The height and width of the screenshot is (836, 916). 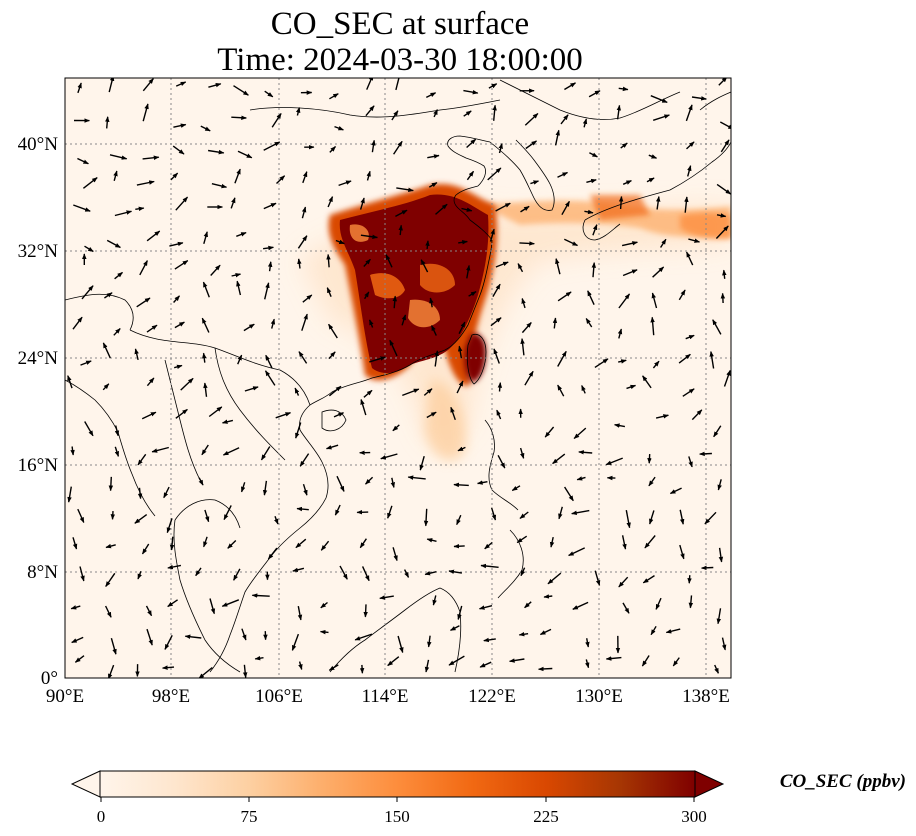 What do you see at coordinates (476, 359) in the screenshot?
I see `coastline-taiwan` at bounding box center [476, 359].